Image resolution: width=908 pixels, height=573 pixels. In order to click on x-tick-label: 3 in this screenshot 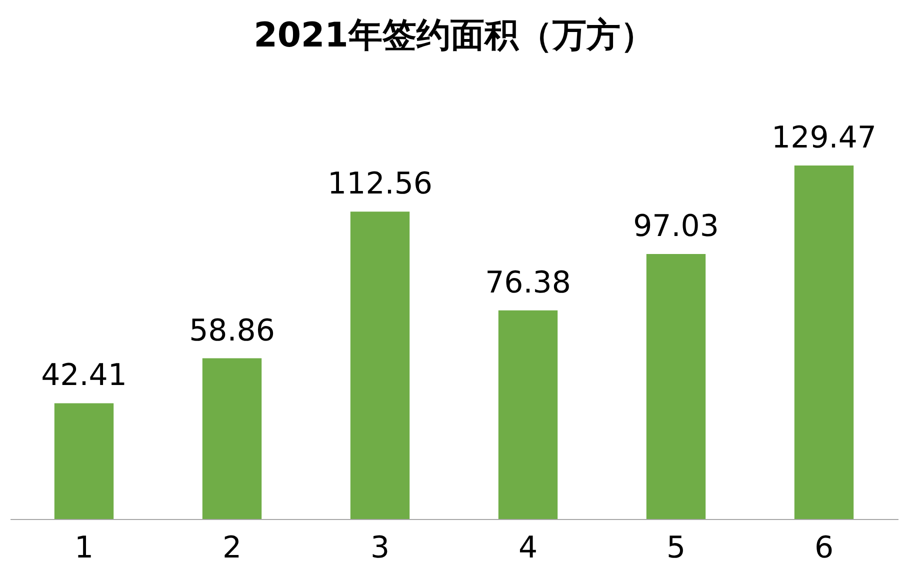, I will do `click(380, 548)`.